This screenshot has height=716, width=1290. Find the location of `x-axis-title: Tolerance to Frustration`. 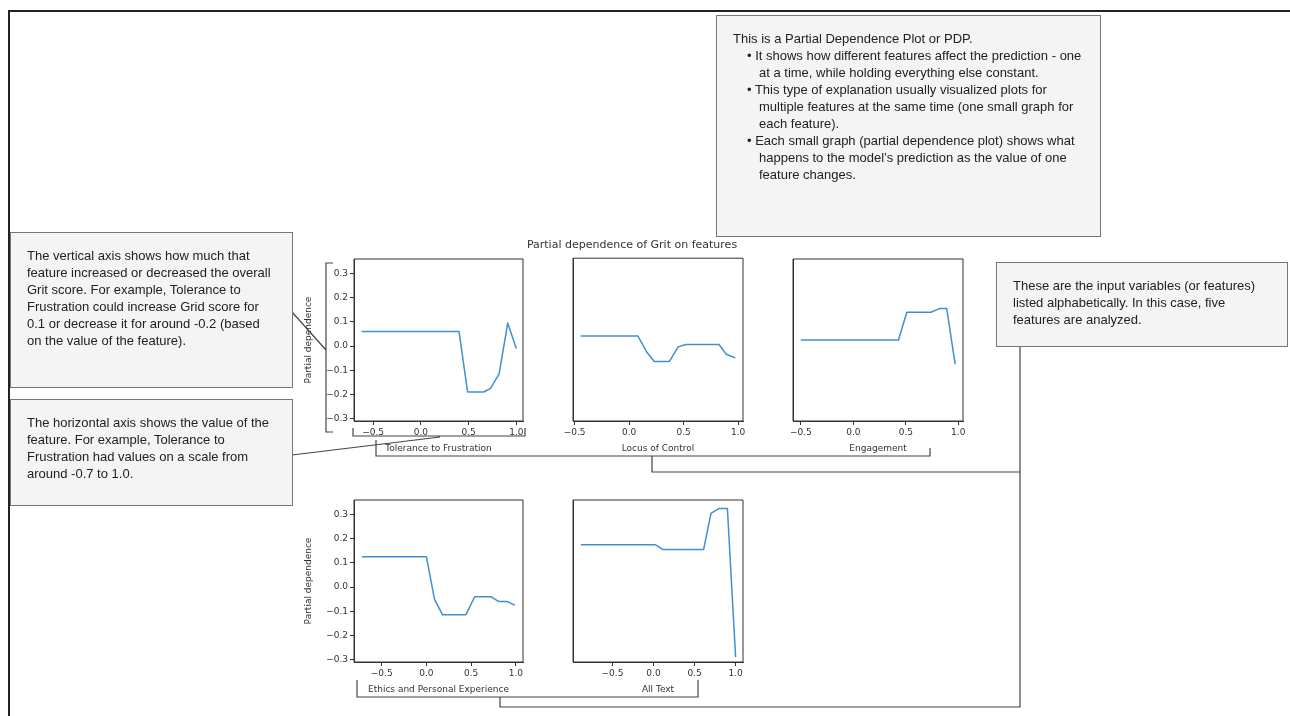

x-axis-title: Tolerance to Frustration is located at coordinates (438, 447).